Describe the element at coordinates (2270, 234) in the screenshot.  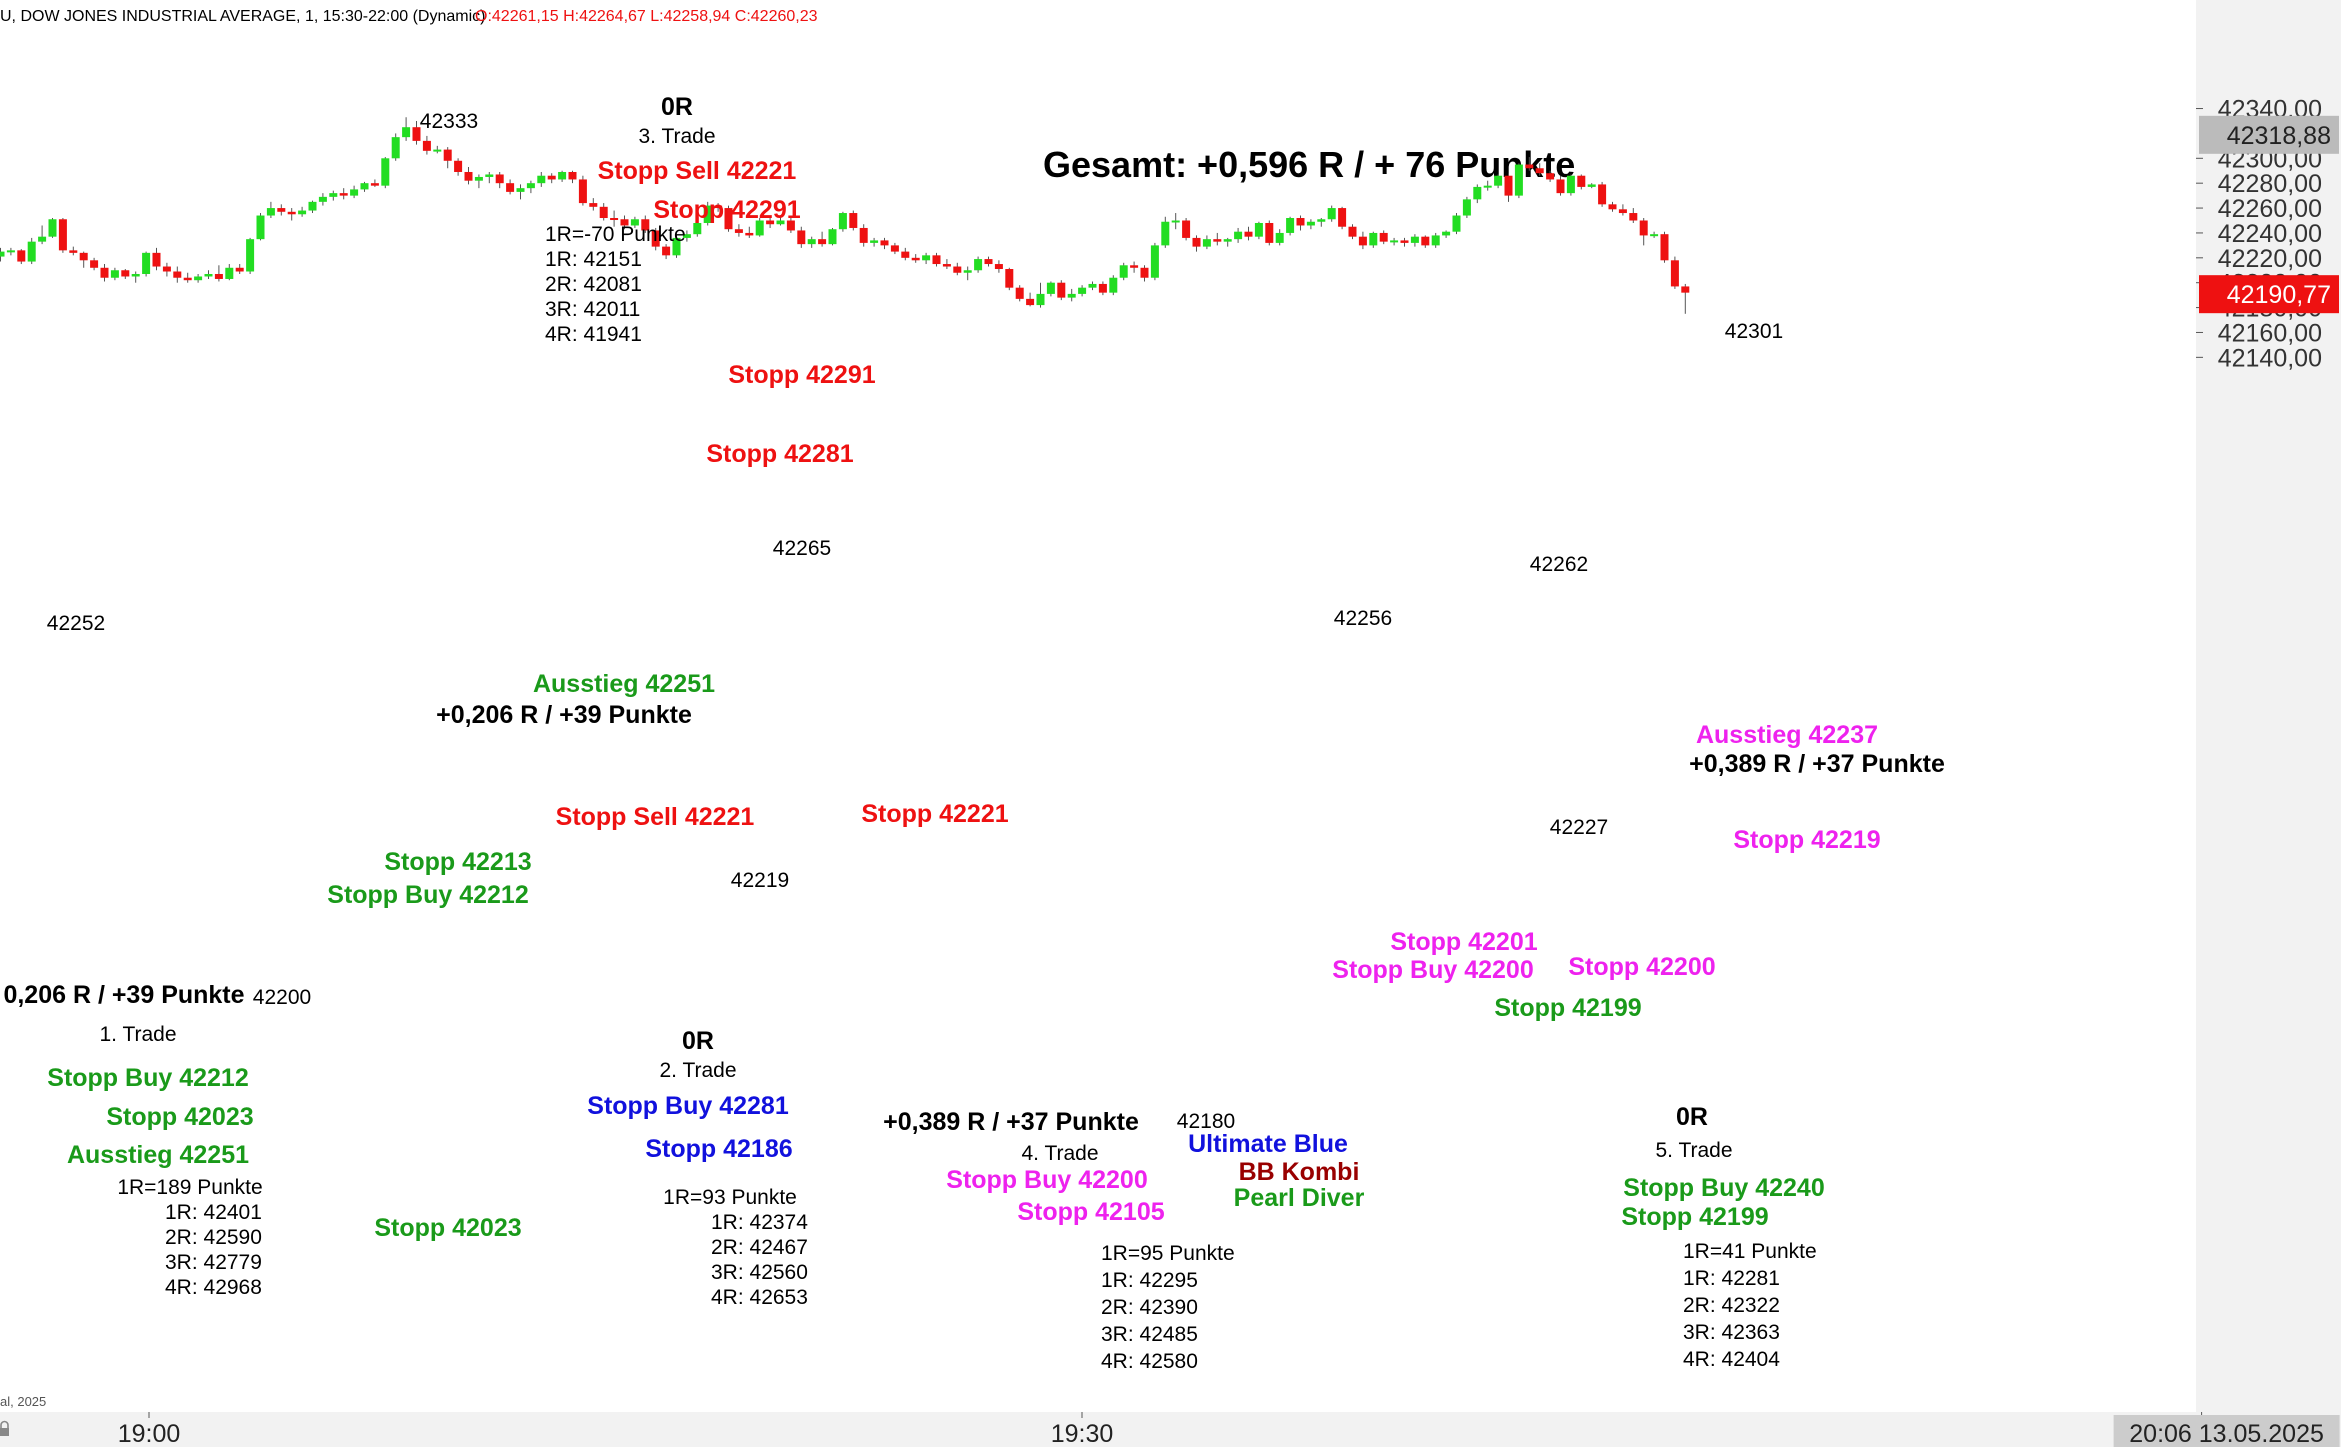
I see `y-tick-label: 42240,00` at that location.